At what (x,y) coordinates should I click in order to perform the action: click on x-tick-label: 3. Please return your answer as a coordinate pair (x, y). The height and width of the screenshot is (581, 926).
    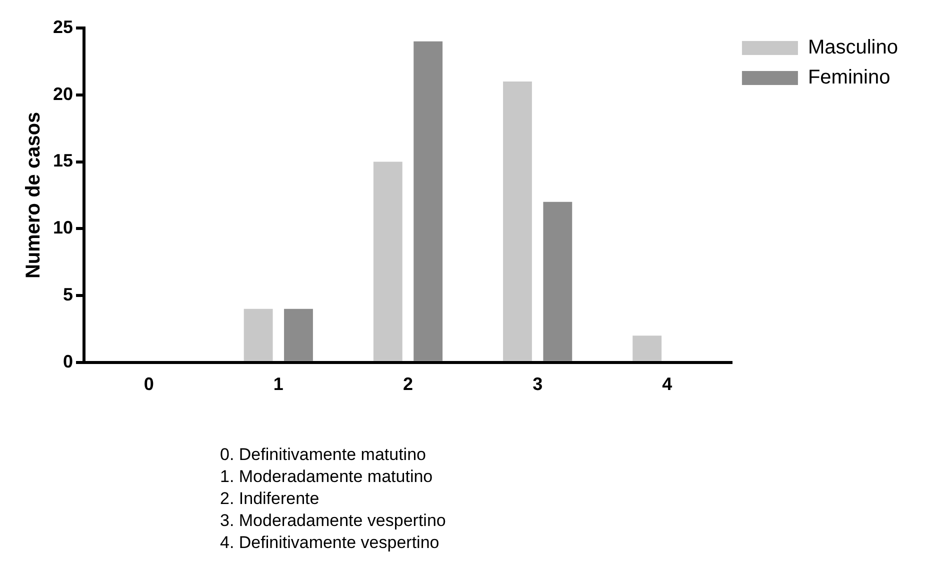
    Looking at the image, I should click on (537, 384).